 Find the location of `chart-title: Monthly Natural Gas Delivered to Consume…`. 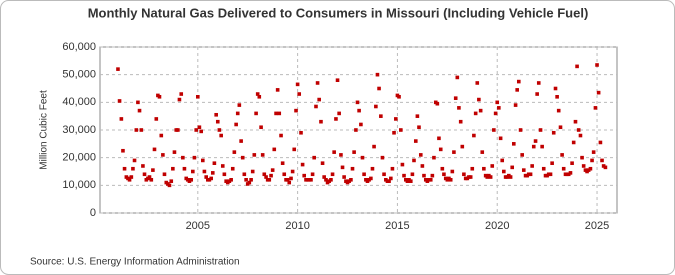

chart-title: Monthly Natural Gas Delivered to Consume… is located at coordinates (338, 12).